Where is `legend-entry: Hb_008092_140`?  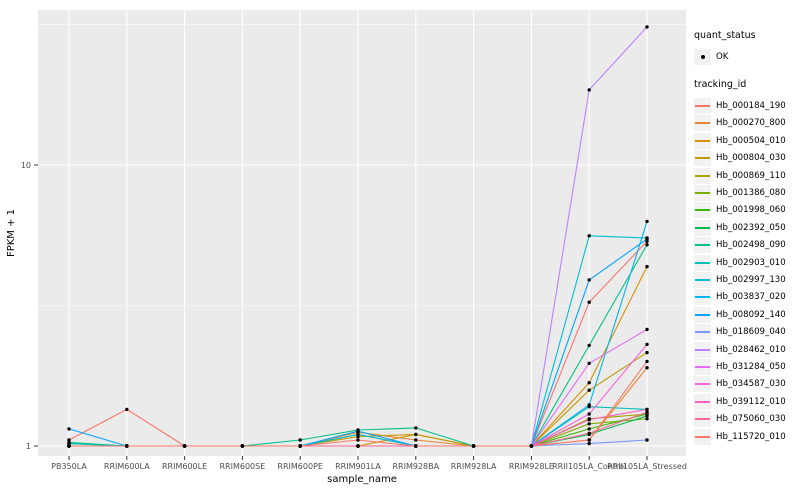
legend-entry: Hb_008092_140 is located at coordinates (747, 314).